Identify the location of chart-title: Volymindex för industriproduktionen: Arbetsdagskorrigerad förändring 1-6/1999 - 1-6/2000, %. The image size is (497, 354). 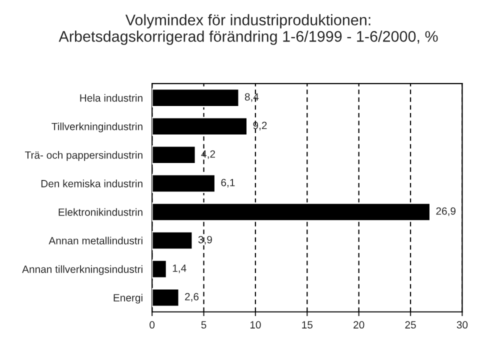
(248, 29).